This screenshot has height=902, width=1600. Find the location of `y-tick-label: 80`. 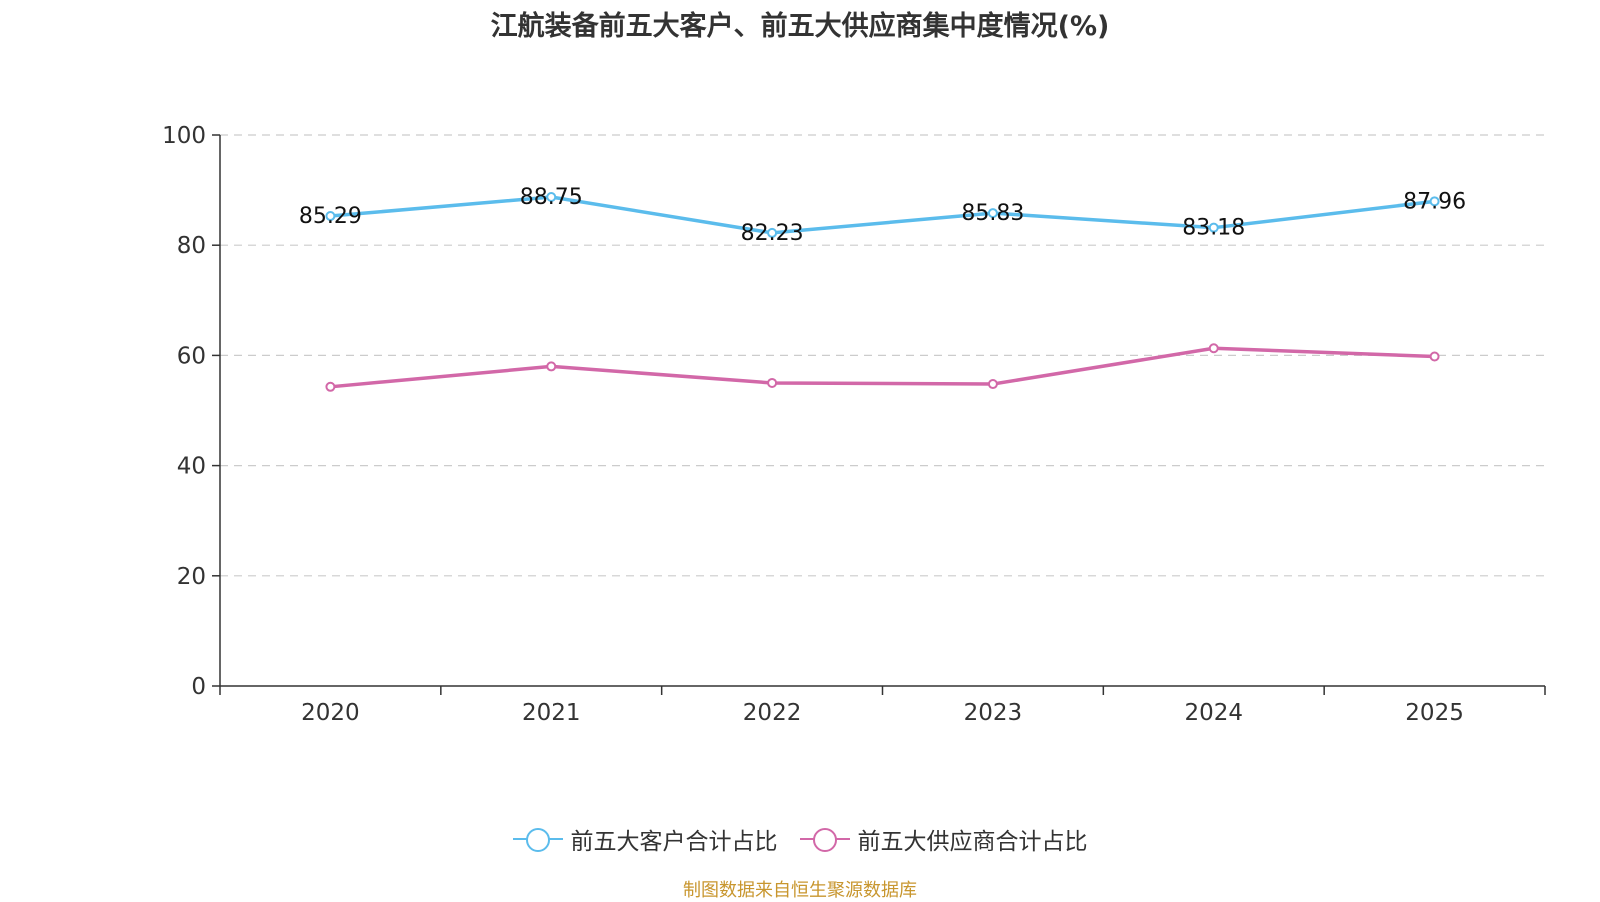

y-tick-label: 80 is located at coordinates (191, 246).